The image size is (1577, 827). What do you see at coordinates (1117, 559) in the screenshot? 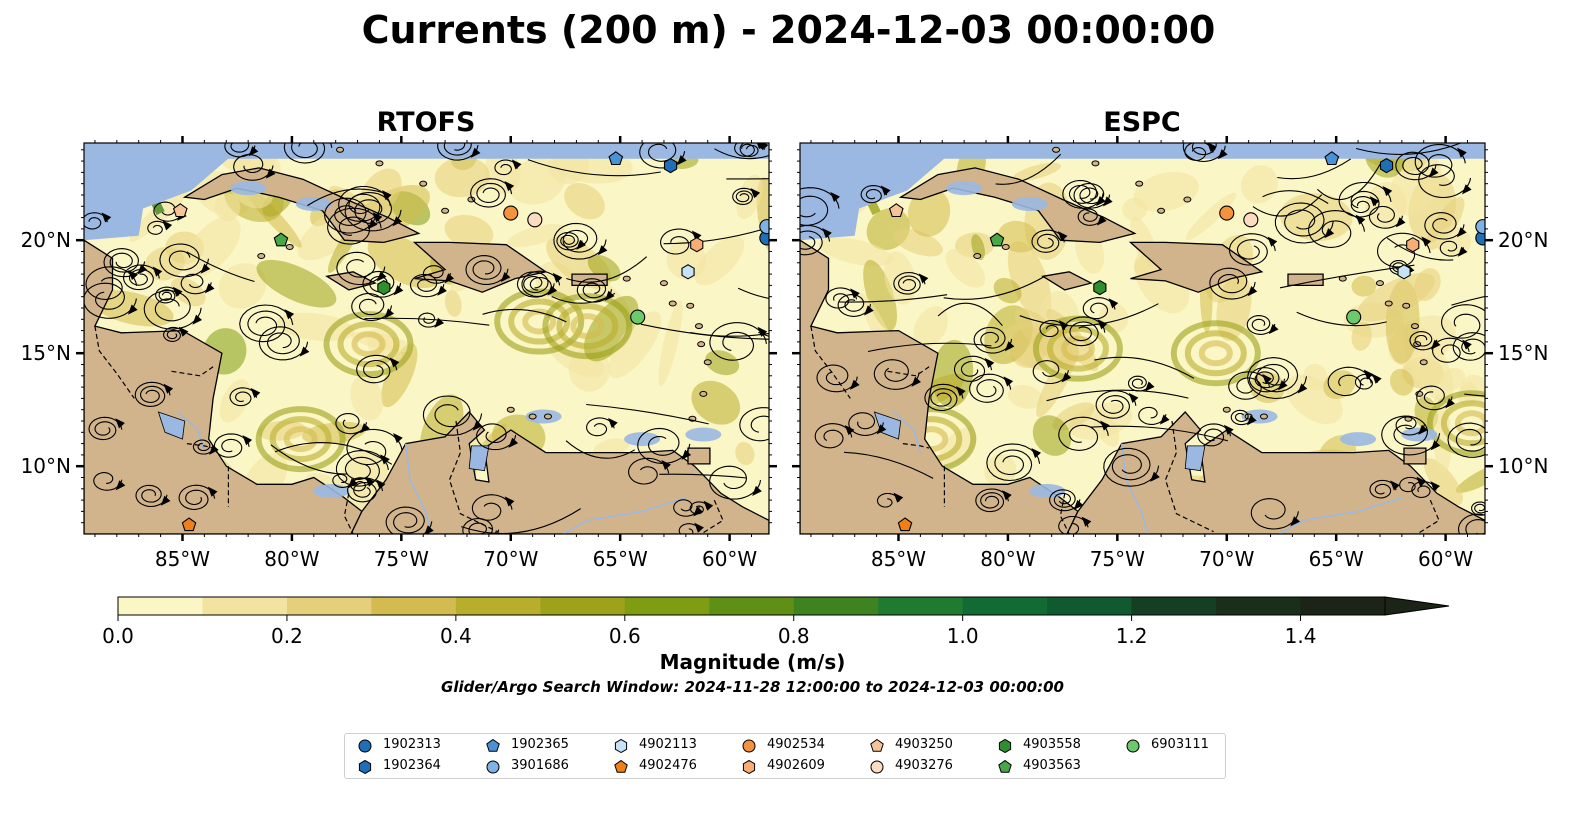
I see `x-tick-label: 75°W` at bounding box center [1117, 559].